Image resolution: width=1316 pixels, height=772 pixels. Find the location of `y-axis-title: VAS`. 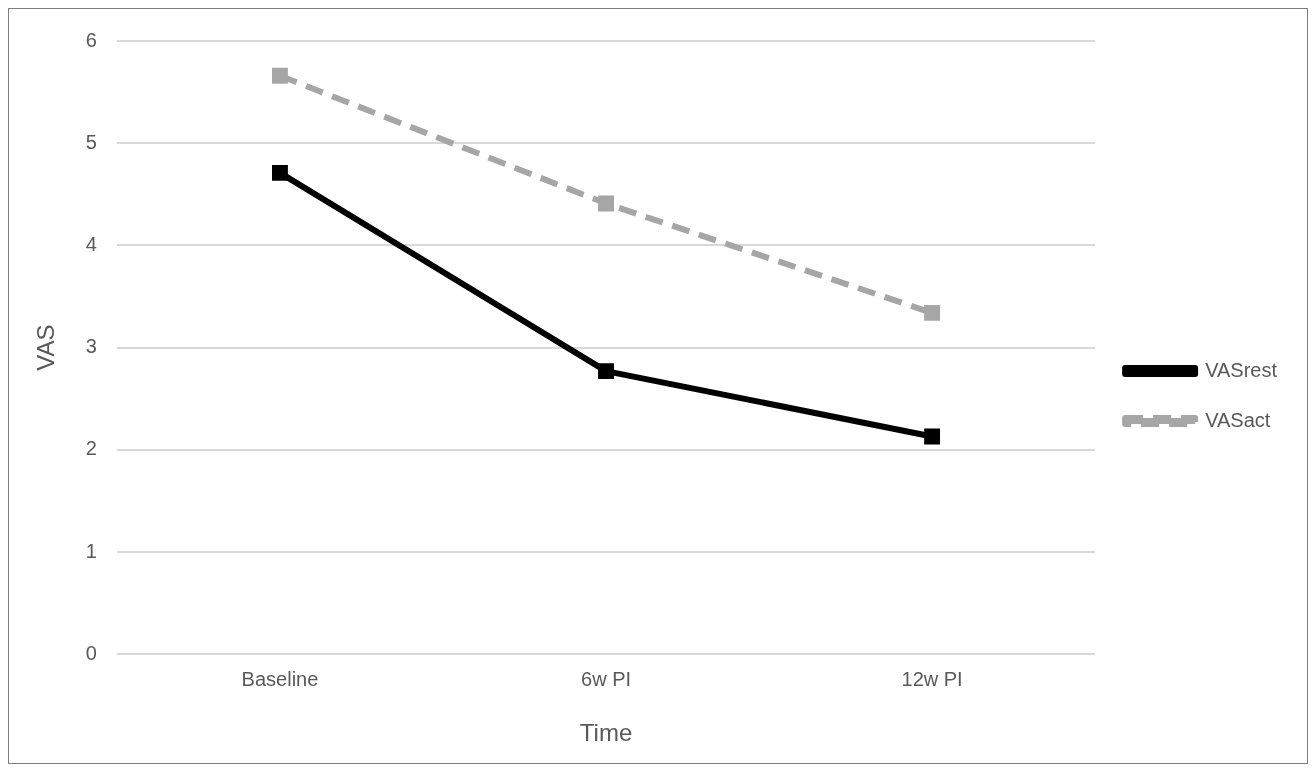

y-axis-title: VAS is located at coordinates (46, 347).